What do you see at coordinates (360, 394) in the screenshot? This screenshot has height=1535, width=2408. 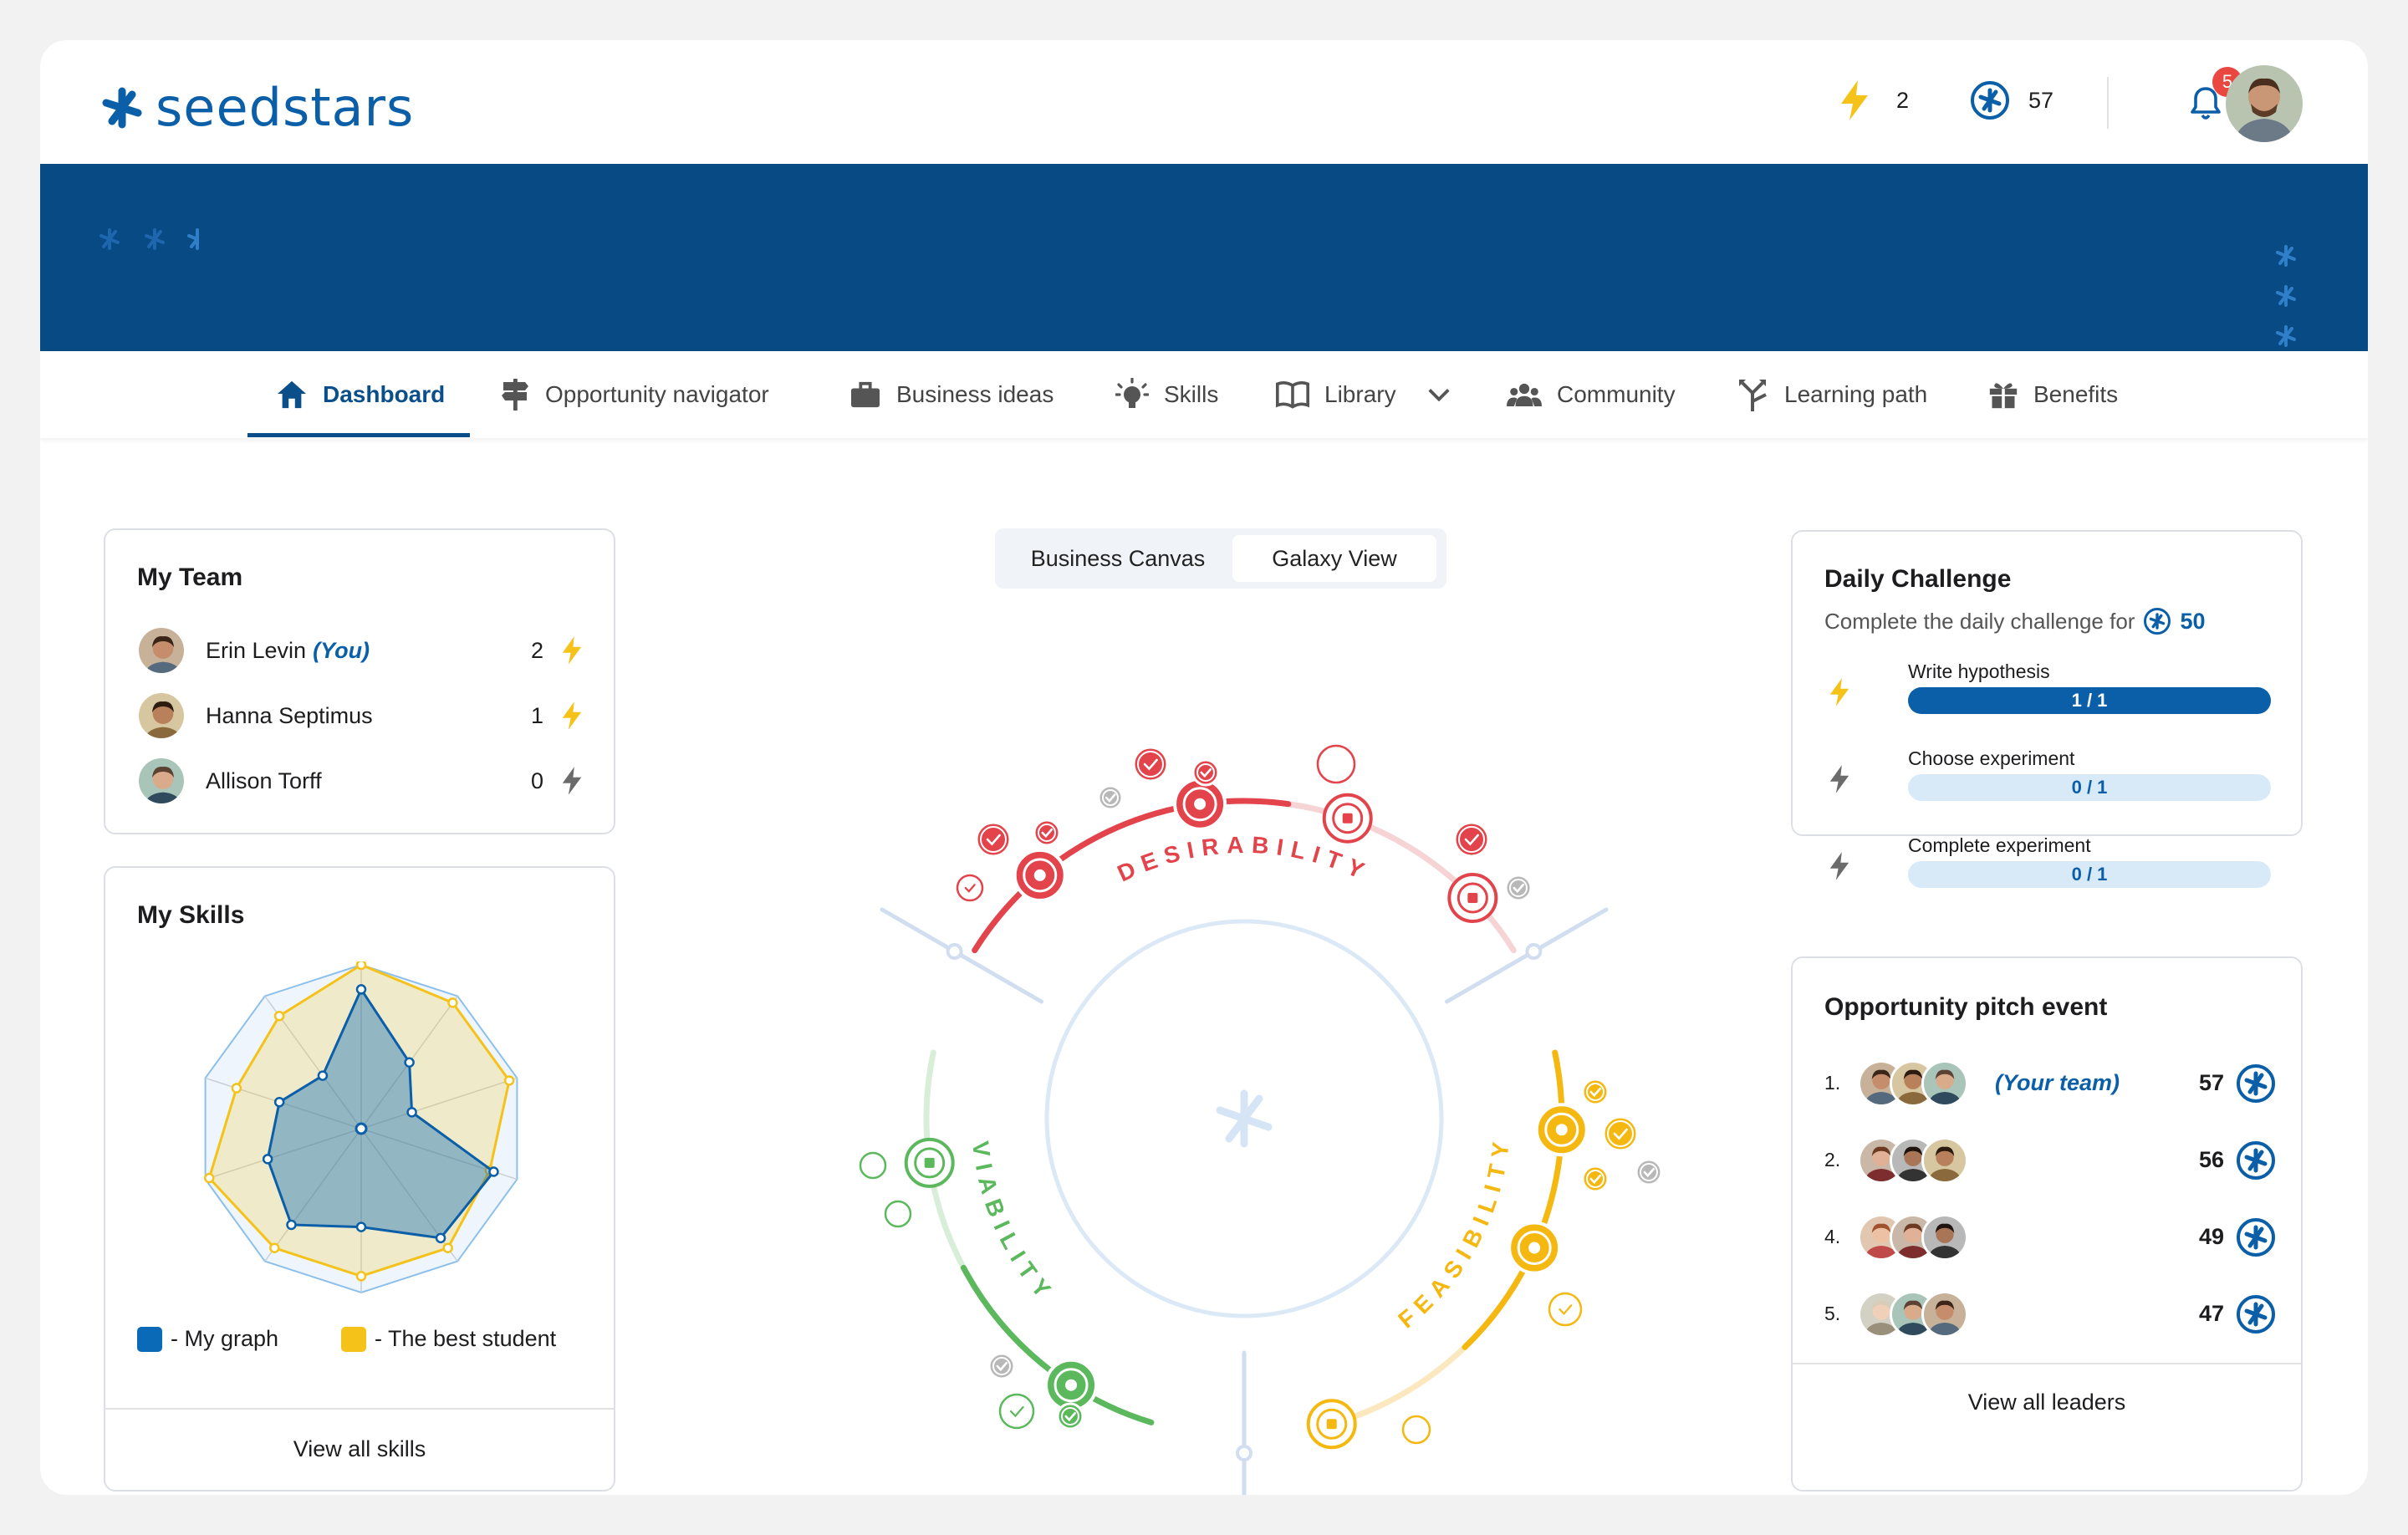 I see `tab-dashboard: Dashboard` at bounding box center [360, 394].